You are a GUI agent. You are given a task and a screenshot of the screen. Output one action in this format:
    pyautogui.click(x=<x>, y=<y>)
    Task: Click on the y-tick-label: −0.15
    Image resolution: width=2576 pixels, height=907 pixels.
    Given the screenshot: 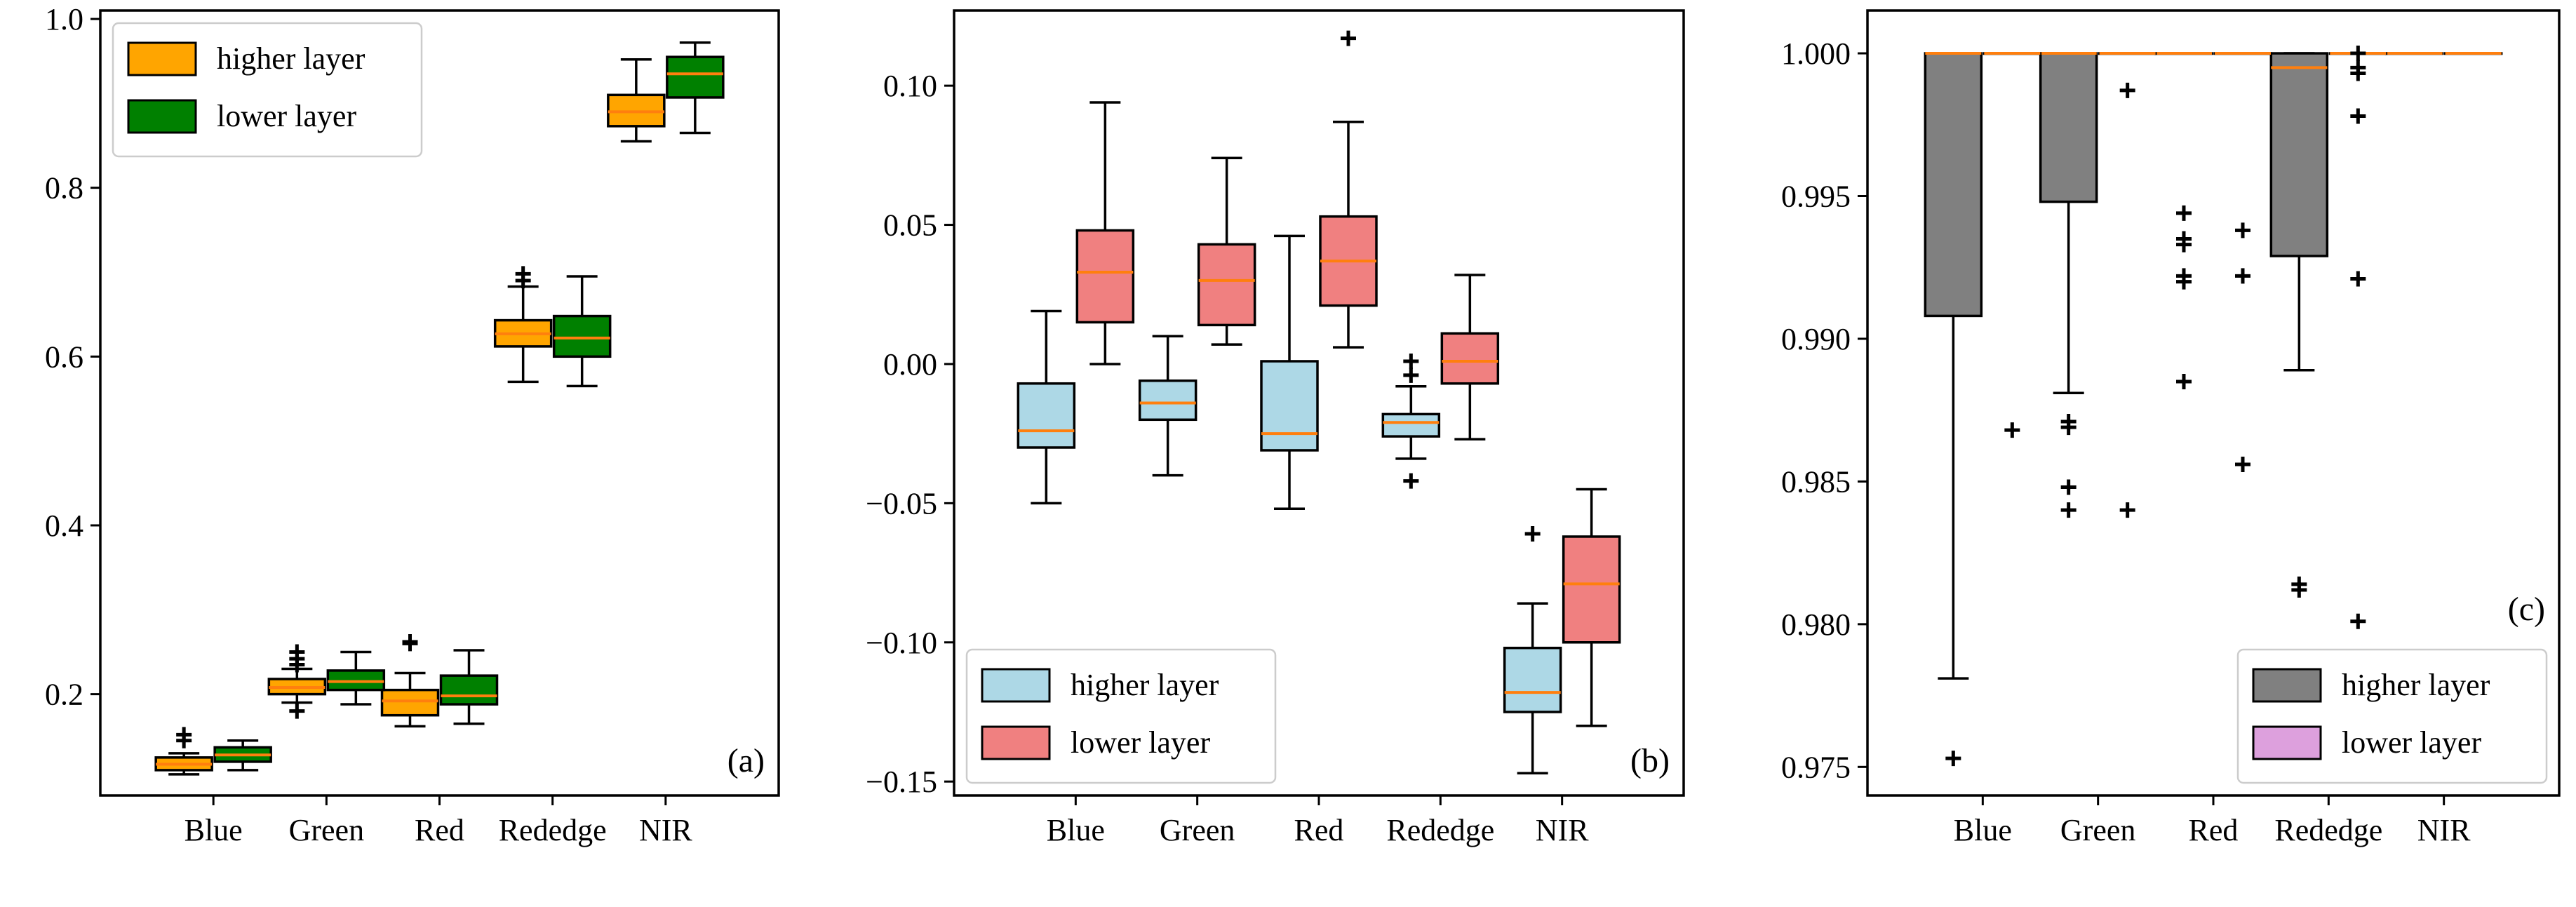 What is the action you would take?
    pyautogui.click(x=902, y=782)
    